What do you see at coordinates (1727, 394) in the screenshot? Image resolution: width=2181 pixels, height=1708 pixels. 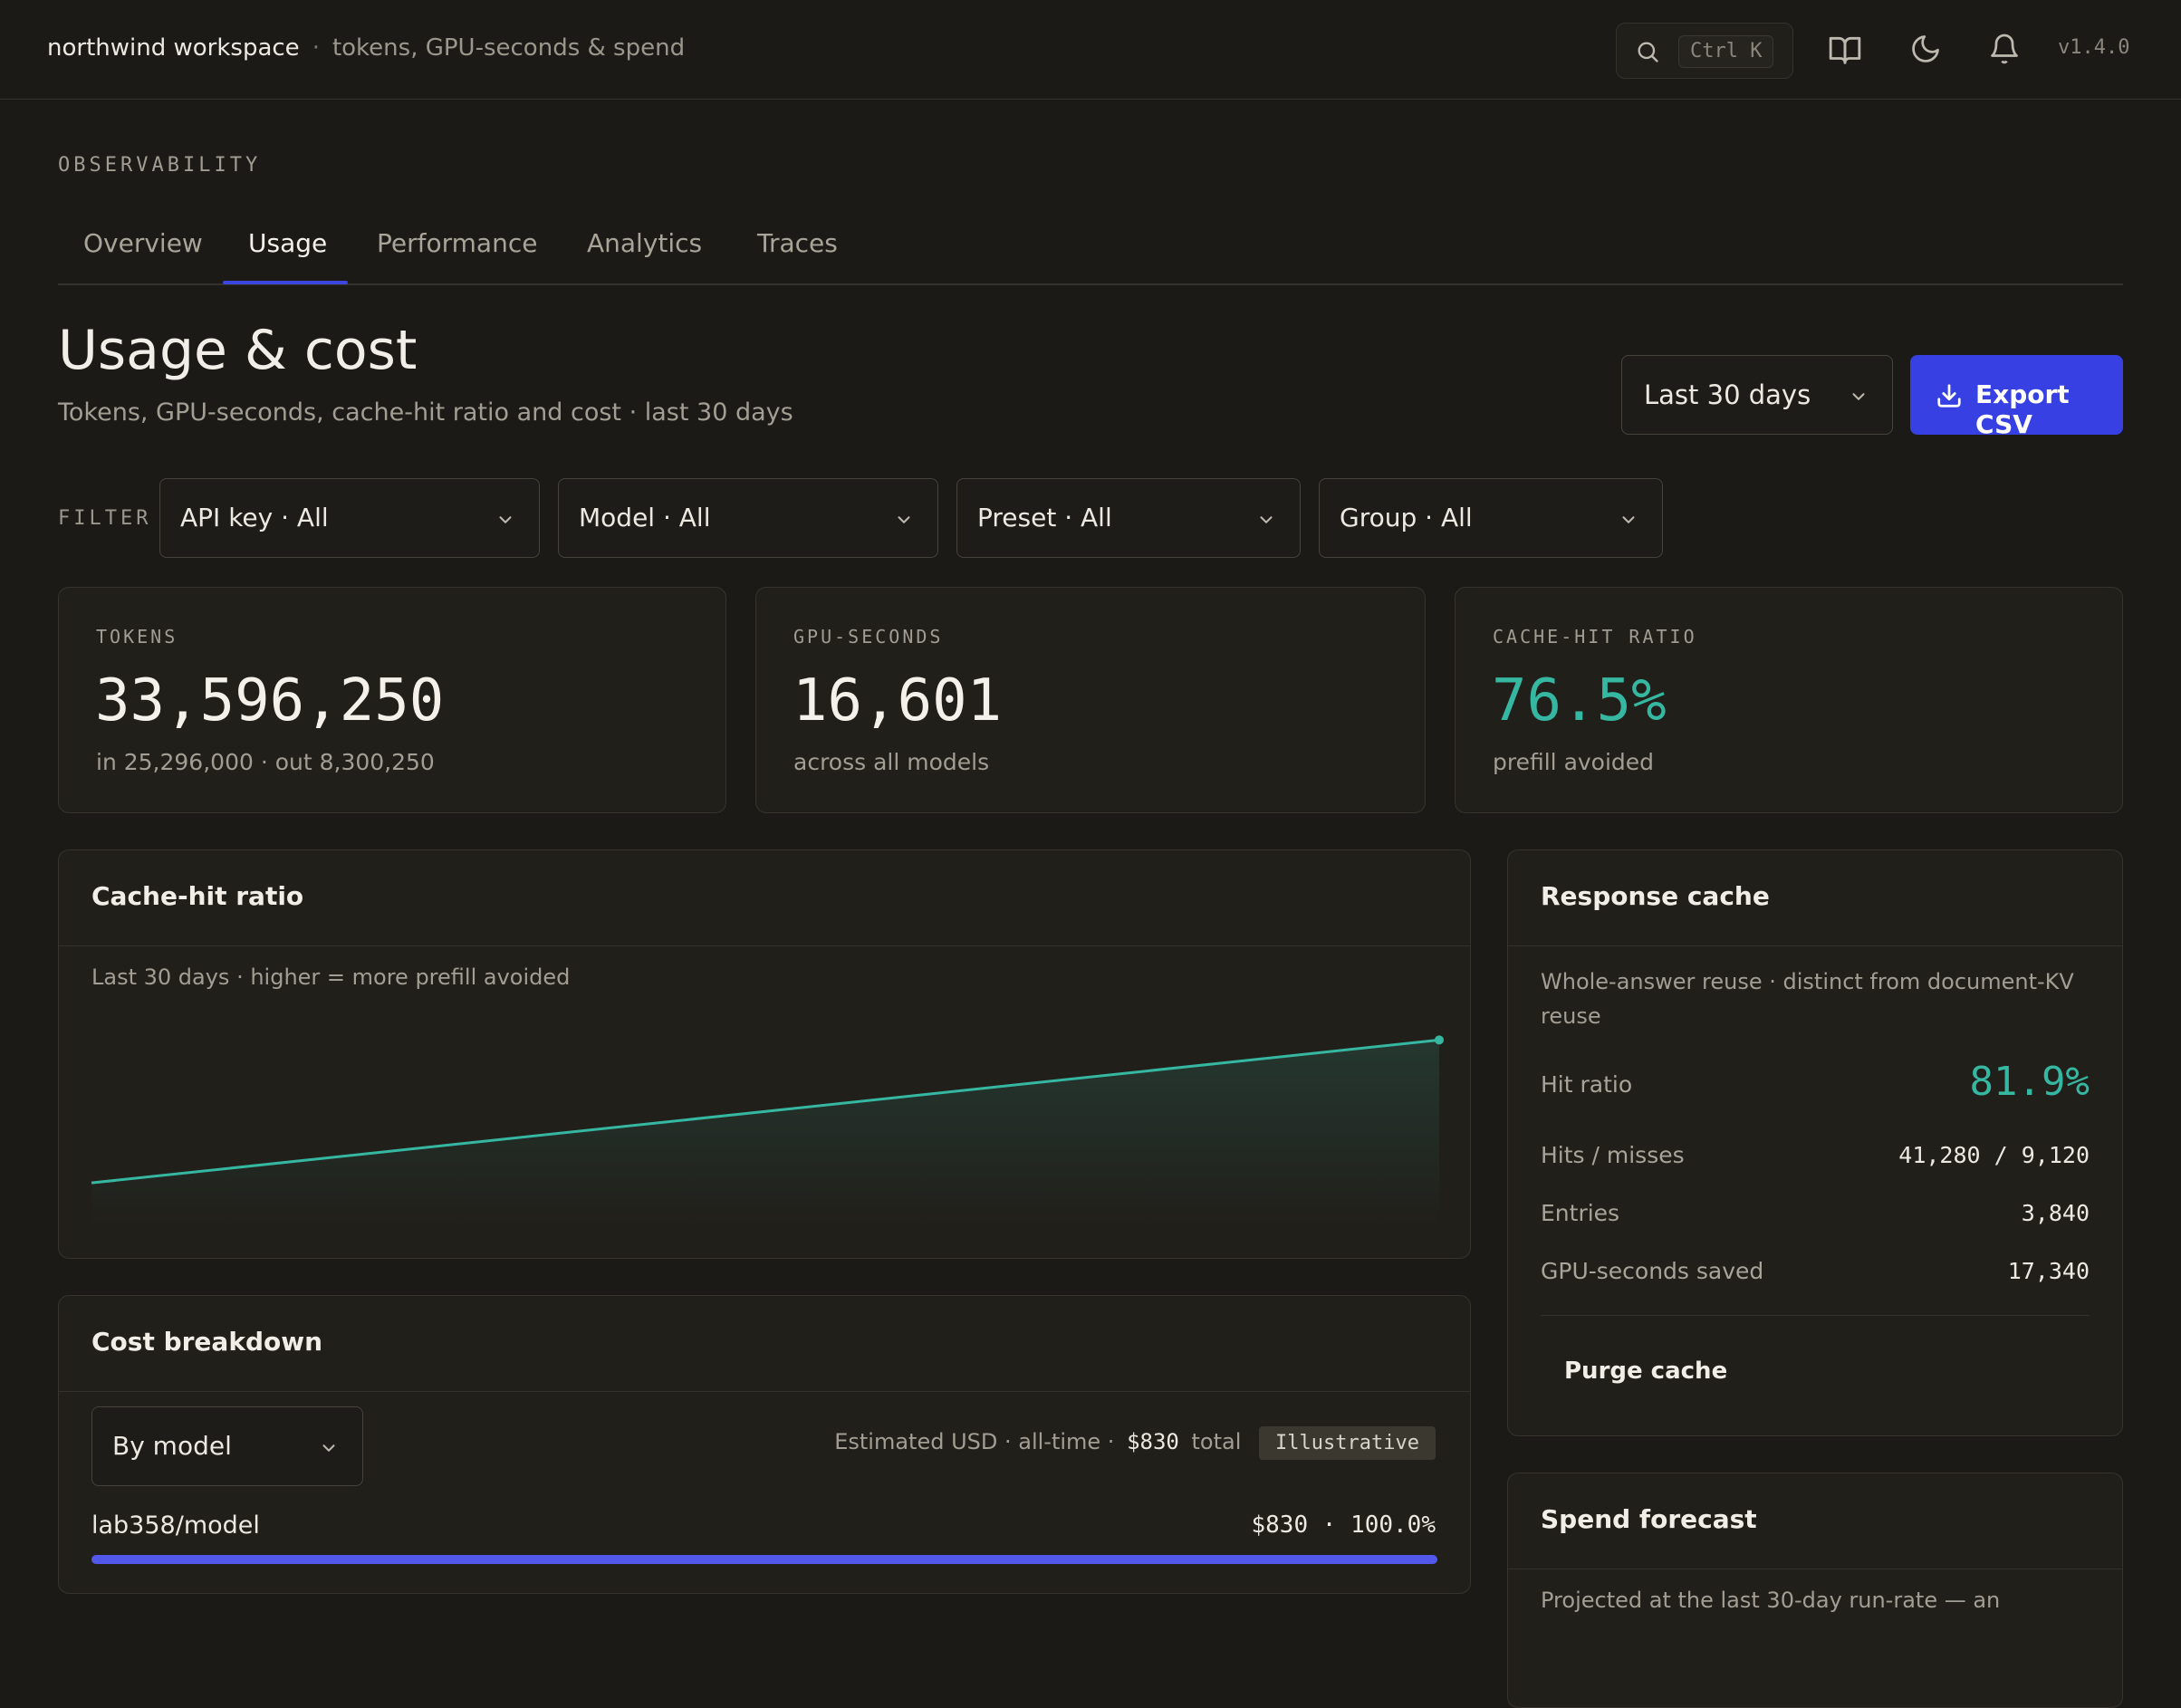 I see `date-range-value: Last 30 days` at bounding box center [1727, 394].